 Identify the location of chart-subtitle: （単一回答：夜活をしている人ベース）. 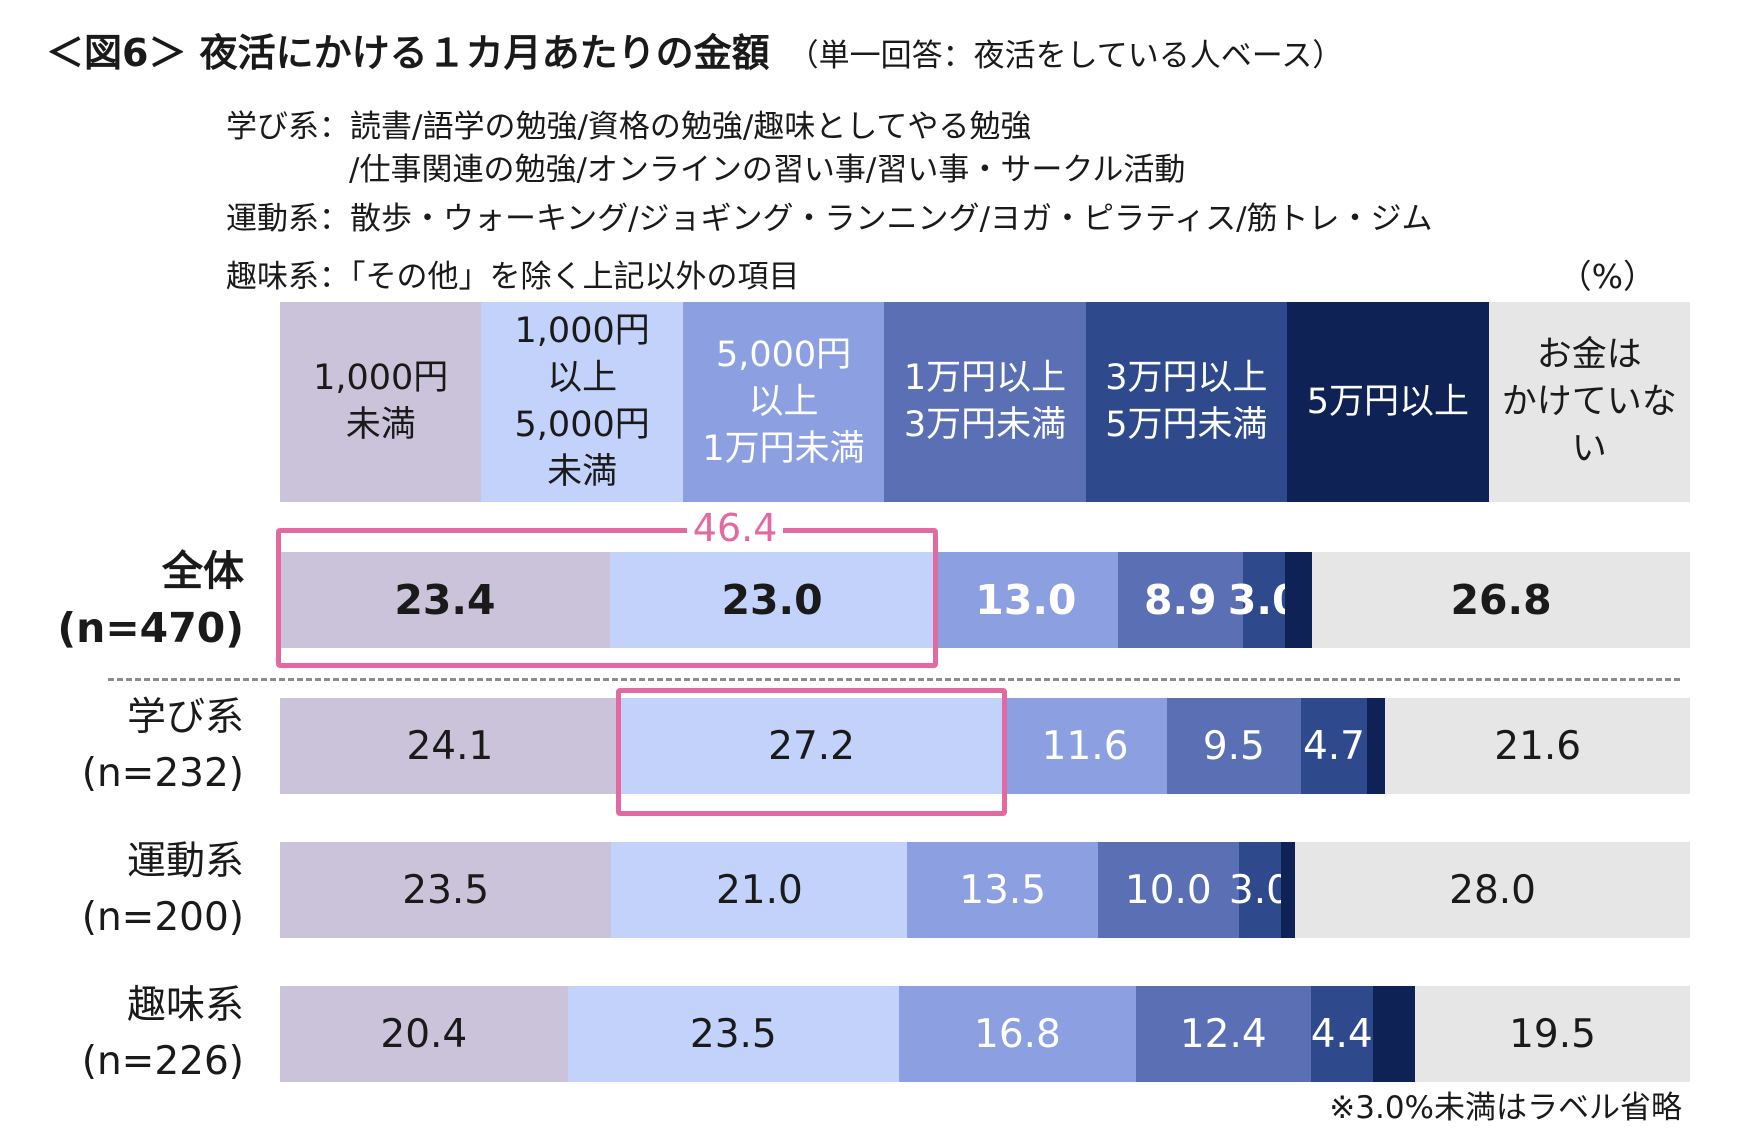
(1065, 56).